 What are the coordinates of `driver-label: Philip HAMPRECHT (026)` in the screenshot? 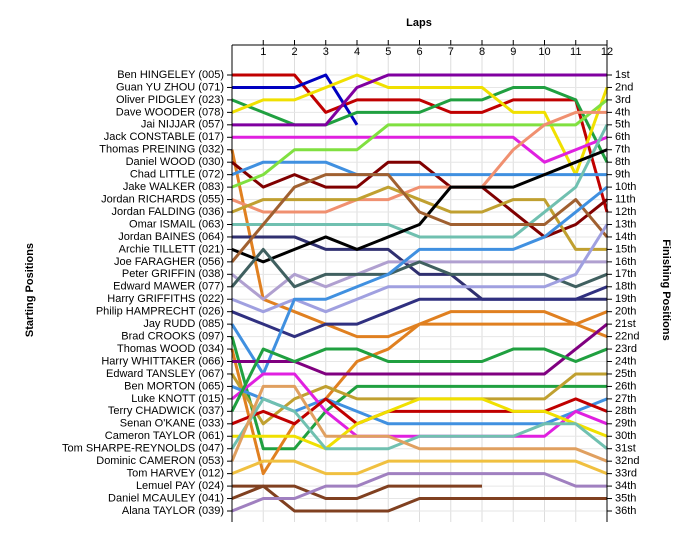 It's located at (160, 312).